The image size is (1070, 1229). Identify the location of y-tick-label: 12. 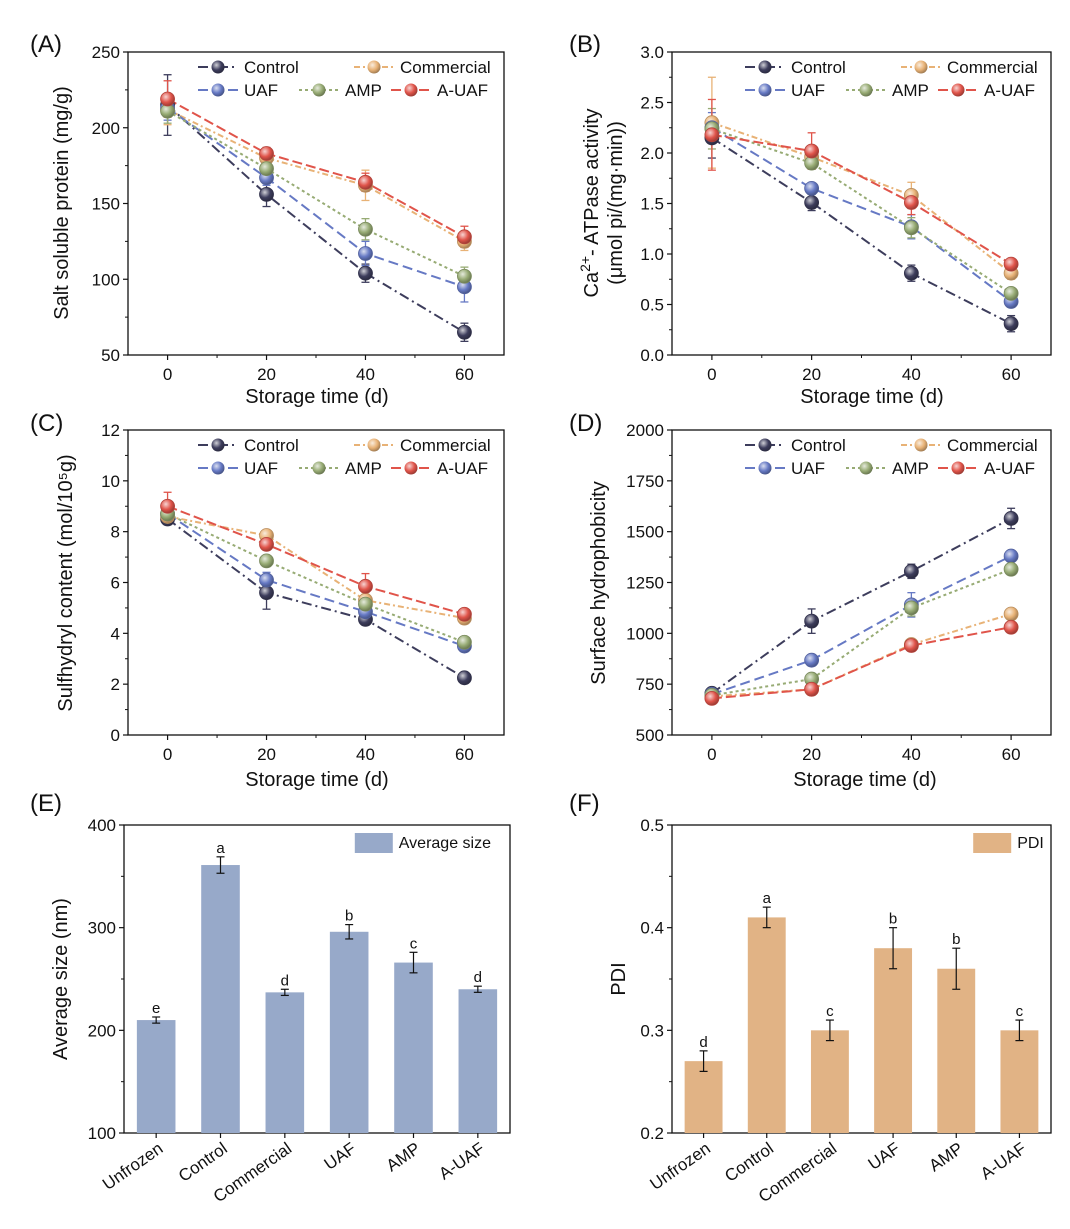
(110, 430).